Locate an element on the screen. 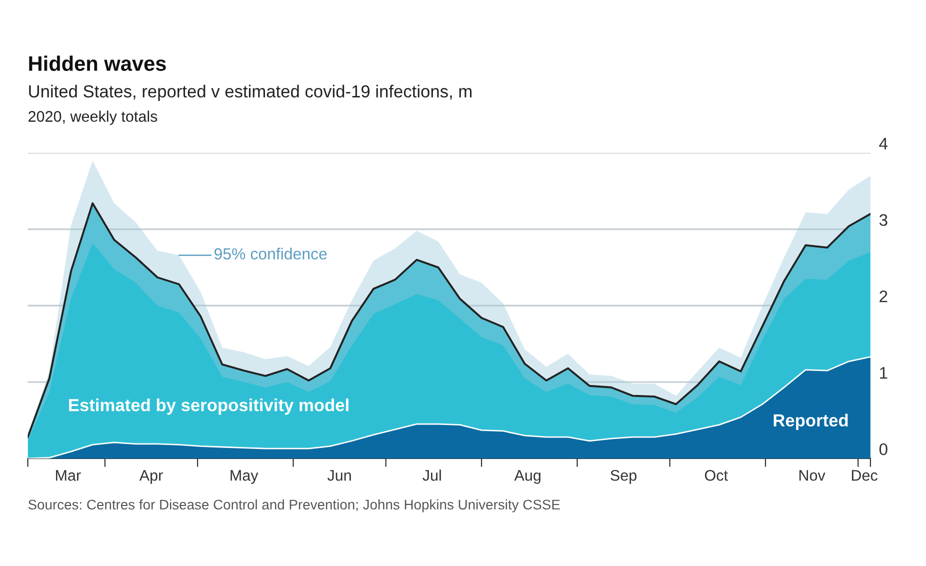 Image resolution: width=926 pixels, height=566 pixels. y-tick-label: 2 is located at coordinates (884, 296).